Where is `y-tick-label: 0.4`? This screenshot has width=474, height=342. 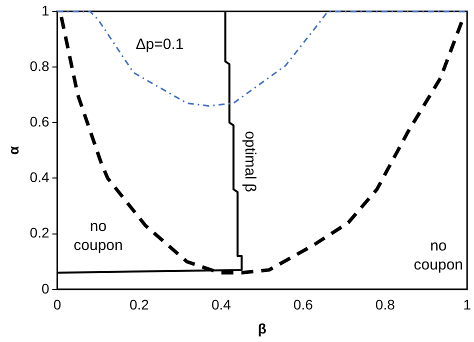
y-tick-label: 0.4 is located at coordinates (40, 177).